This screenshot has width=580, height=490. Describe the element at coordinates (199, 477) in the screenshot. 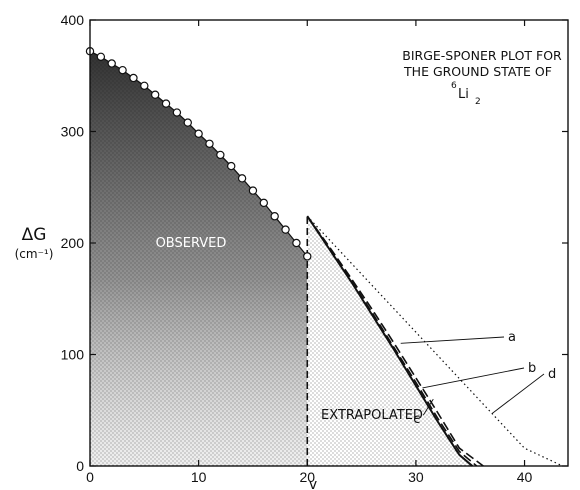

I see `x-tick-label: 10` at that location.